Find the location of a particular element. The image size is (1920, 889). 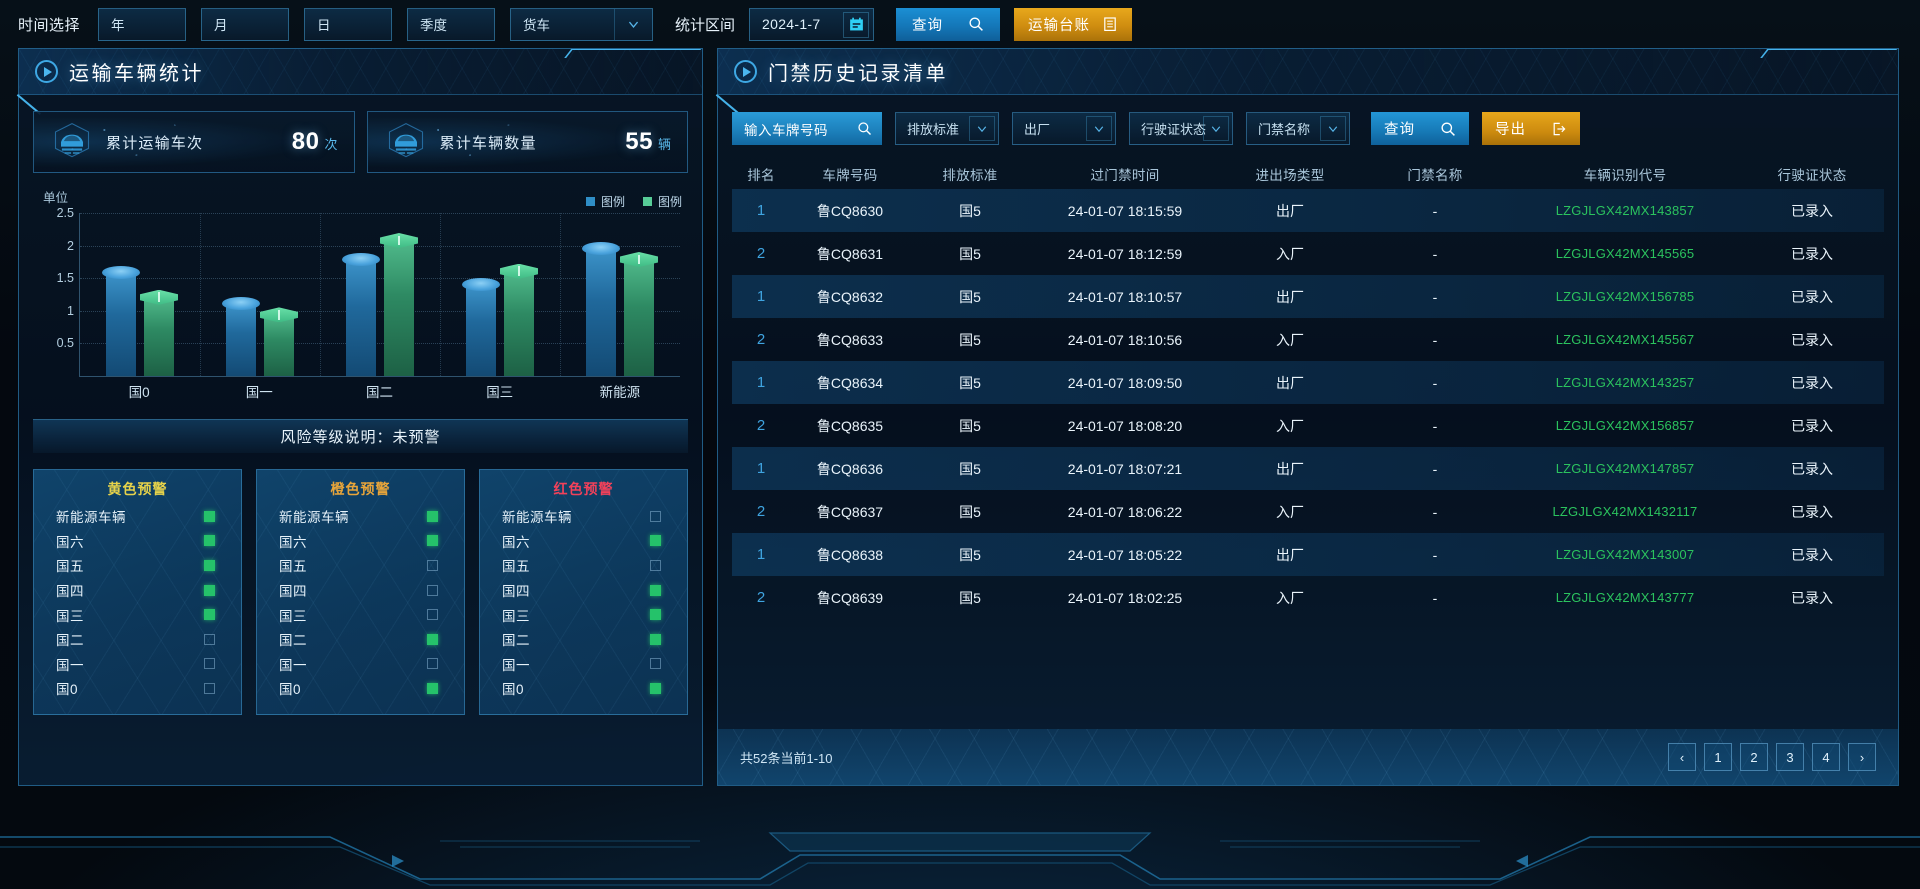

cell-vin: LZGJLGX42MX143777 is located at coordinates (1625, 597).